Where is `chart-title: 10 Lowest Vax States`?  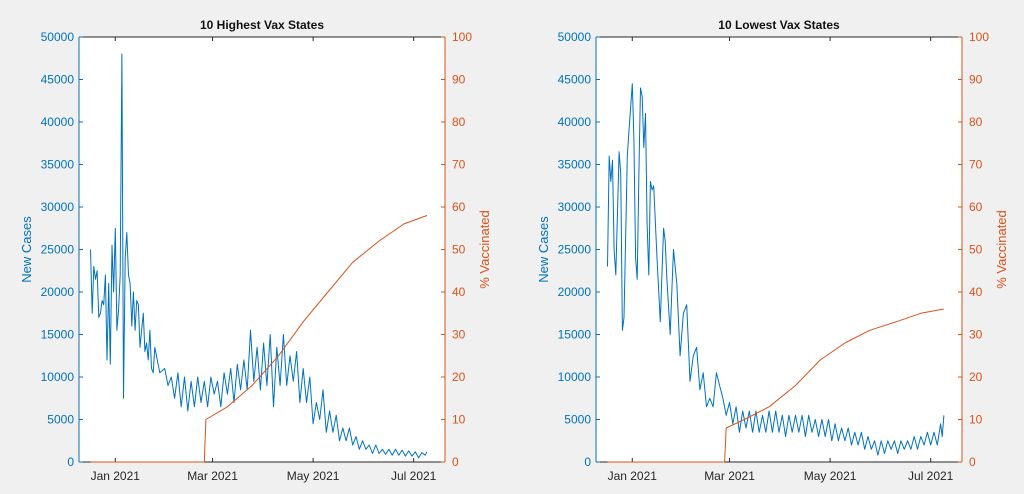
chart-title: 10 Lowest Vax States is located at coordinates (779, 25).